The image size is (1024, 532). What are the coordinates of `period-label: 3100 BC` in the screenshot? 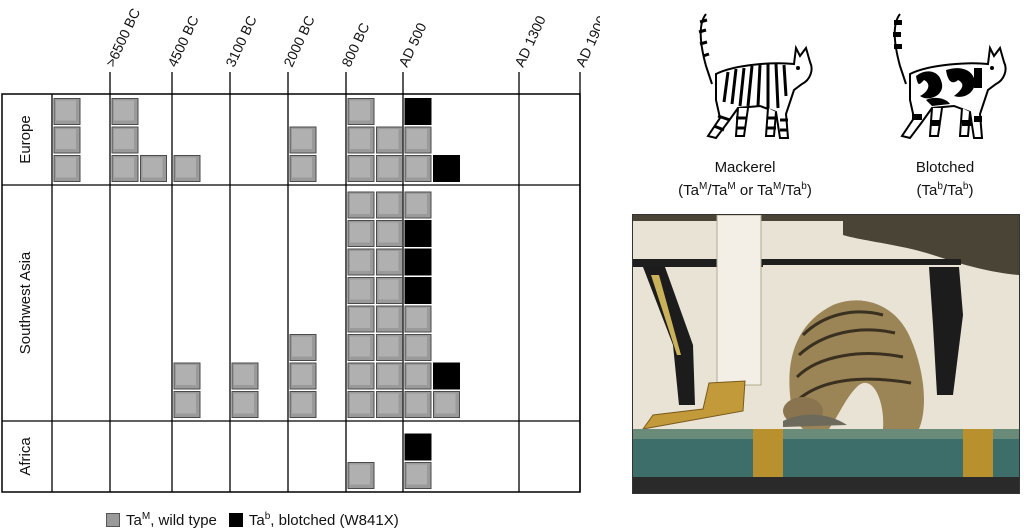 It's located at (241, 41).